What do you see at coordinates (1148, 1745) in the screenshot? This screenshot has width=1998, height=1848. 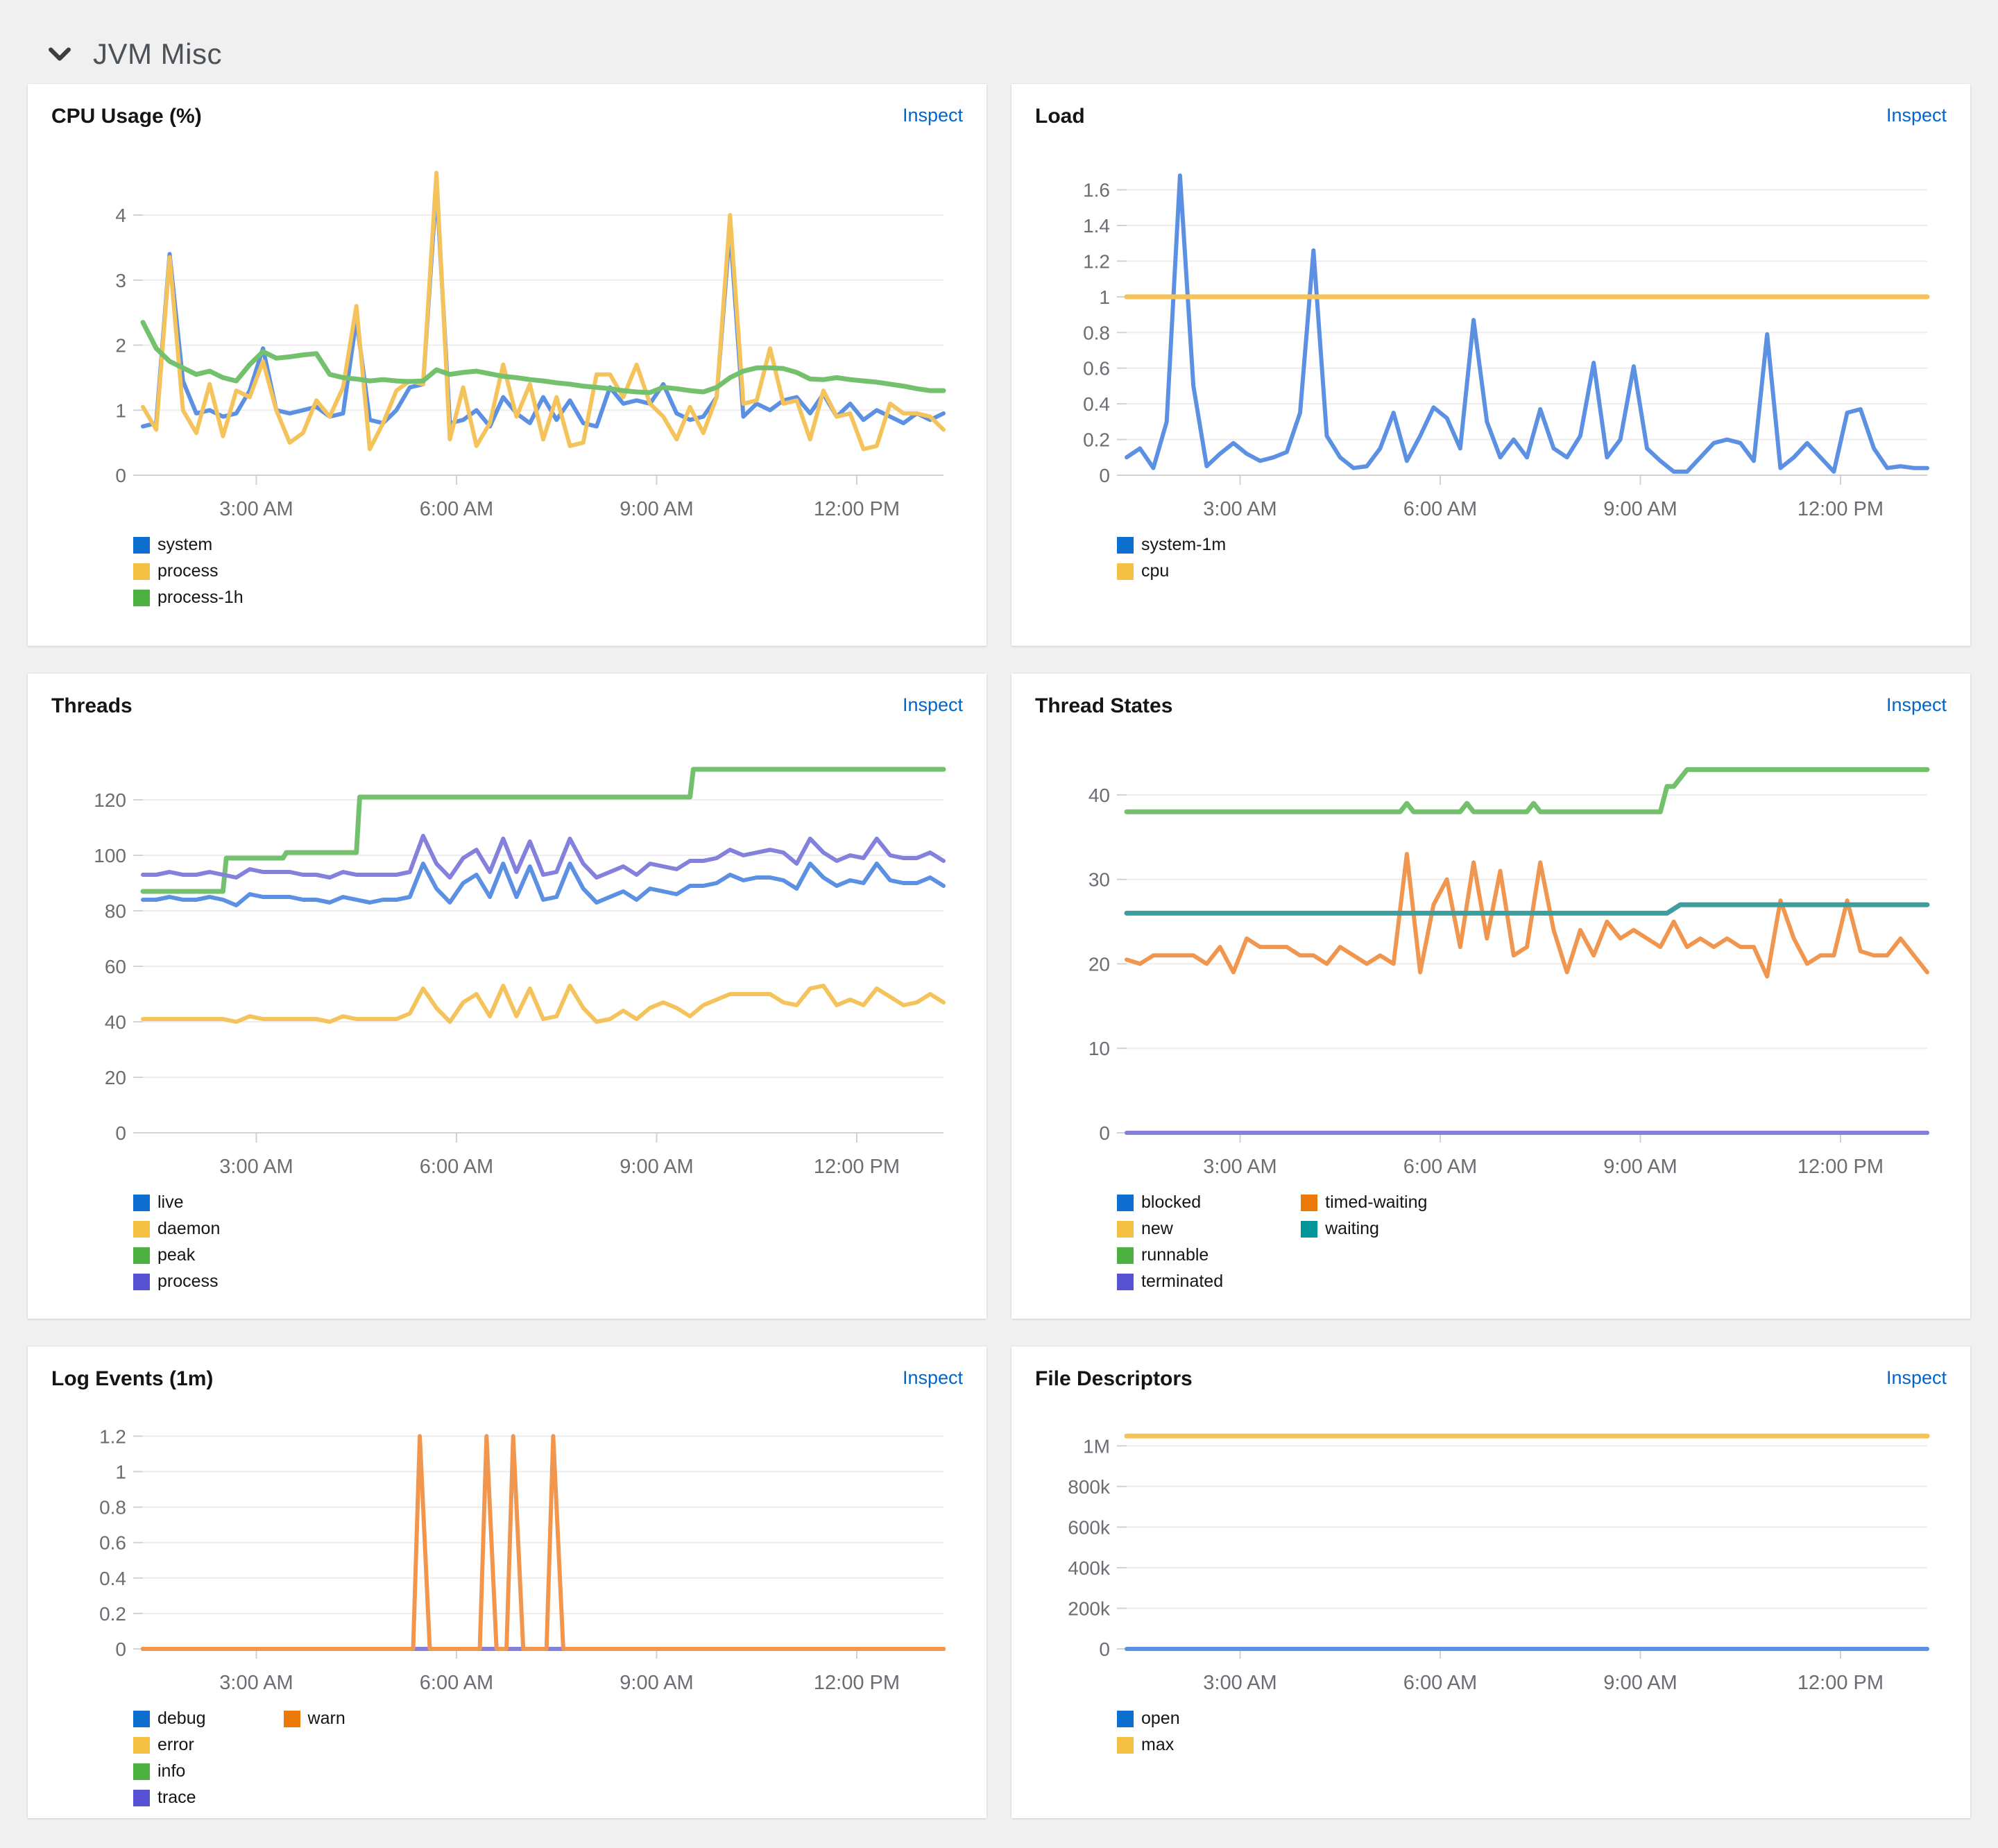 I see `legend-item-max: max` at bounding box center [1148, 1745].